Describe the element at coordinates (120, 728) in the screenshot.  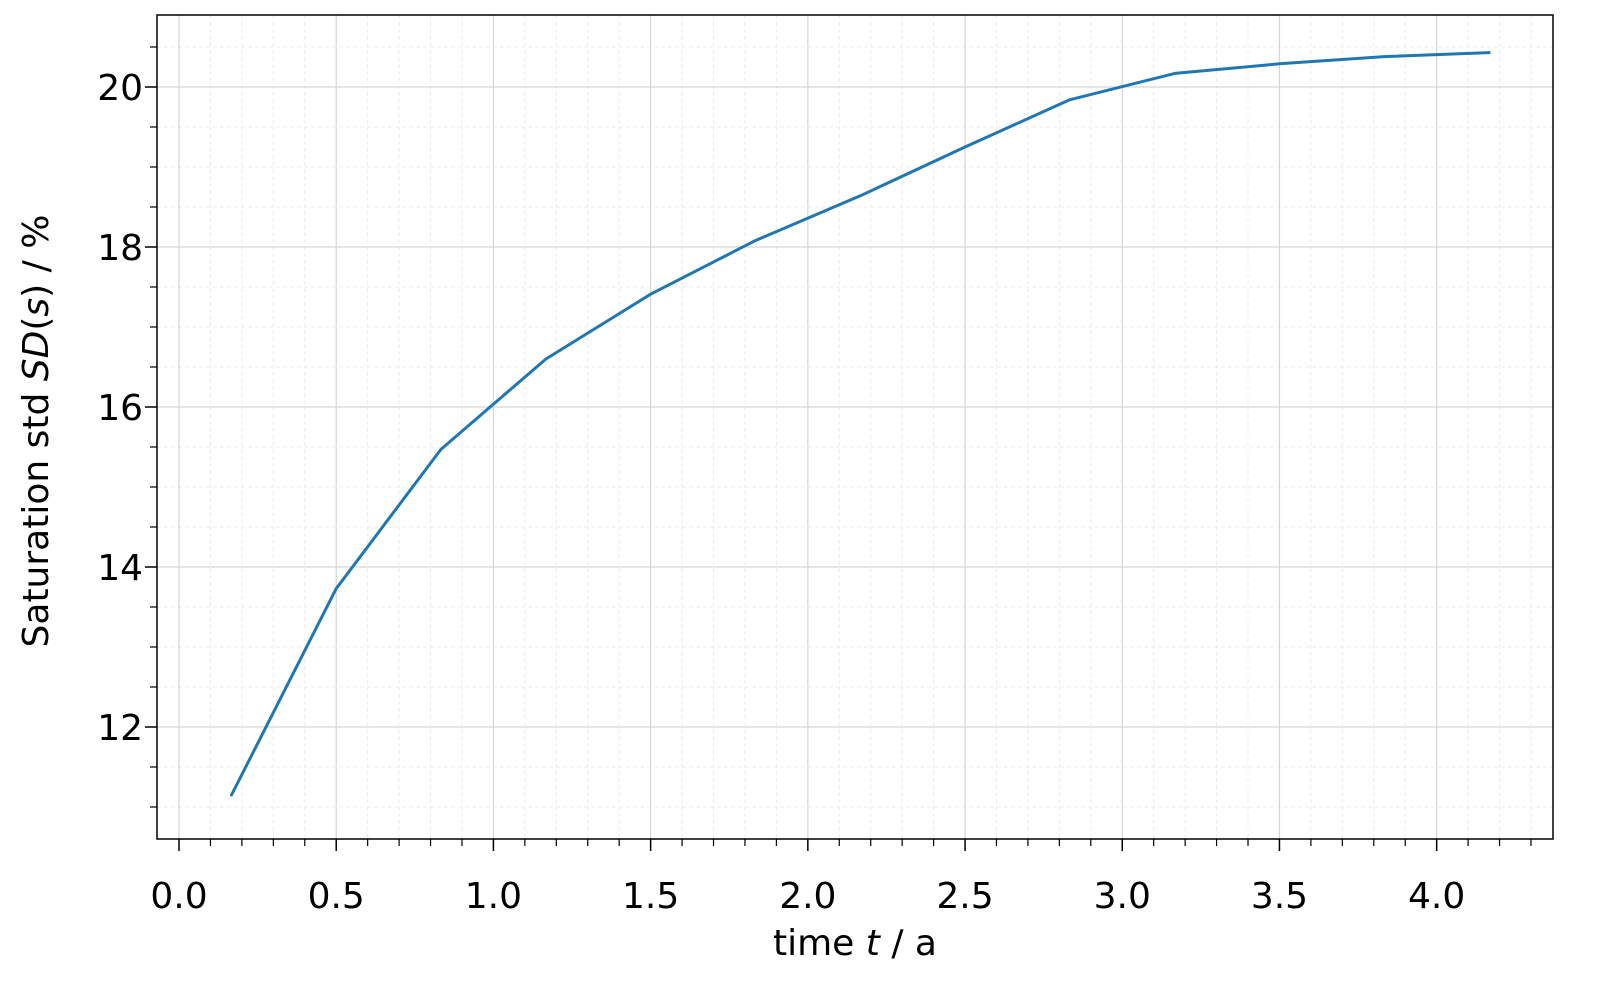
I see `y-tick-label: 12` at that location.